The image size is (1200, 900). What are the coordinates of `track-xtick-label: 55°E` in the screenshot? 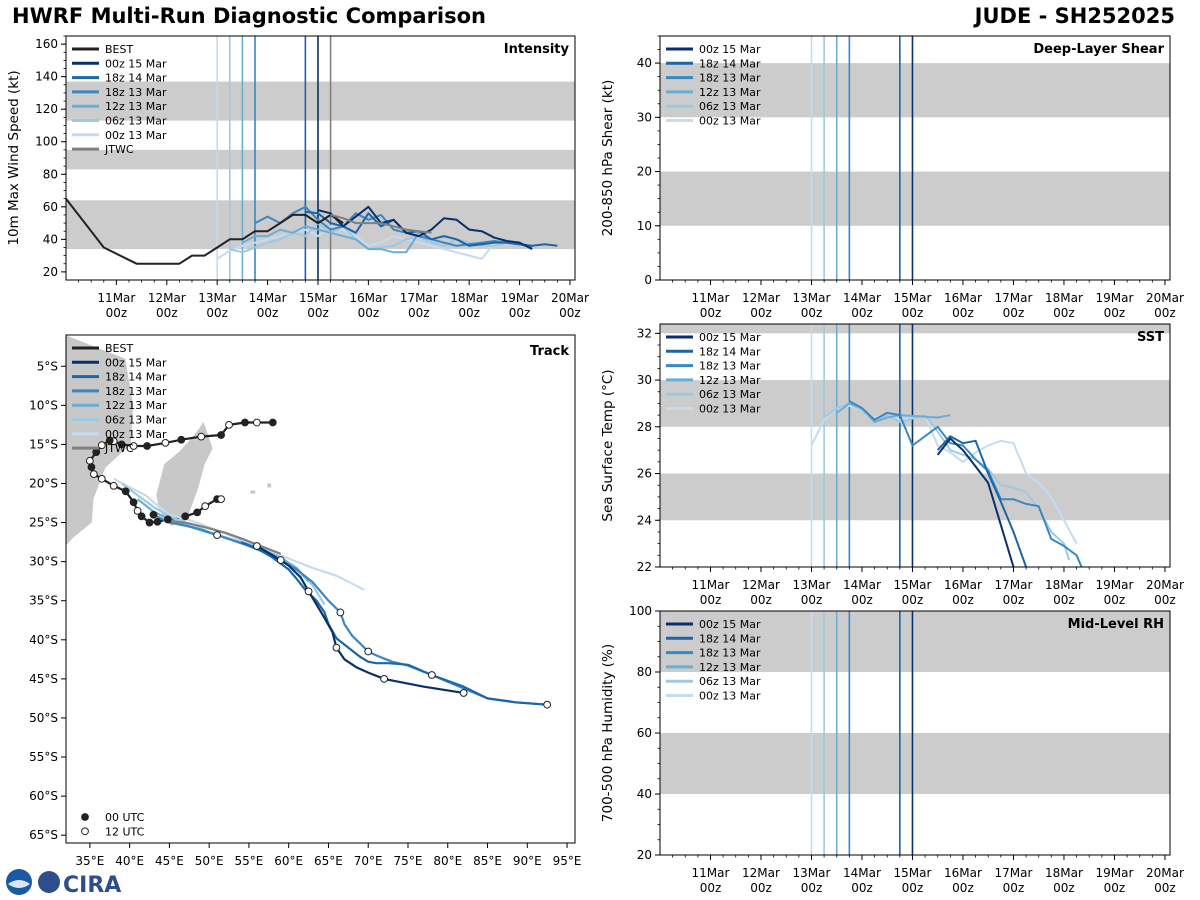 It's located at (248, 861).